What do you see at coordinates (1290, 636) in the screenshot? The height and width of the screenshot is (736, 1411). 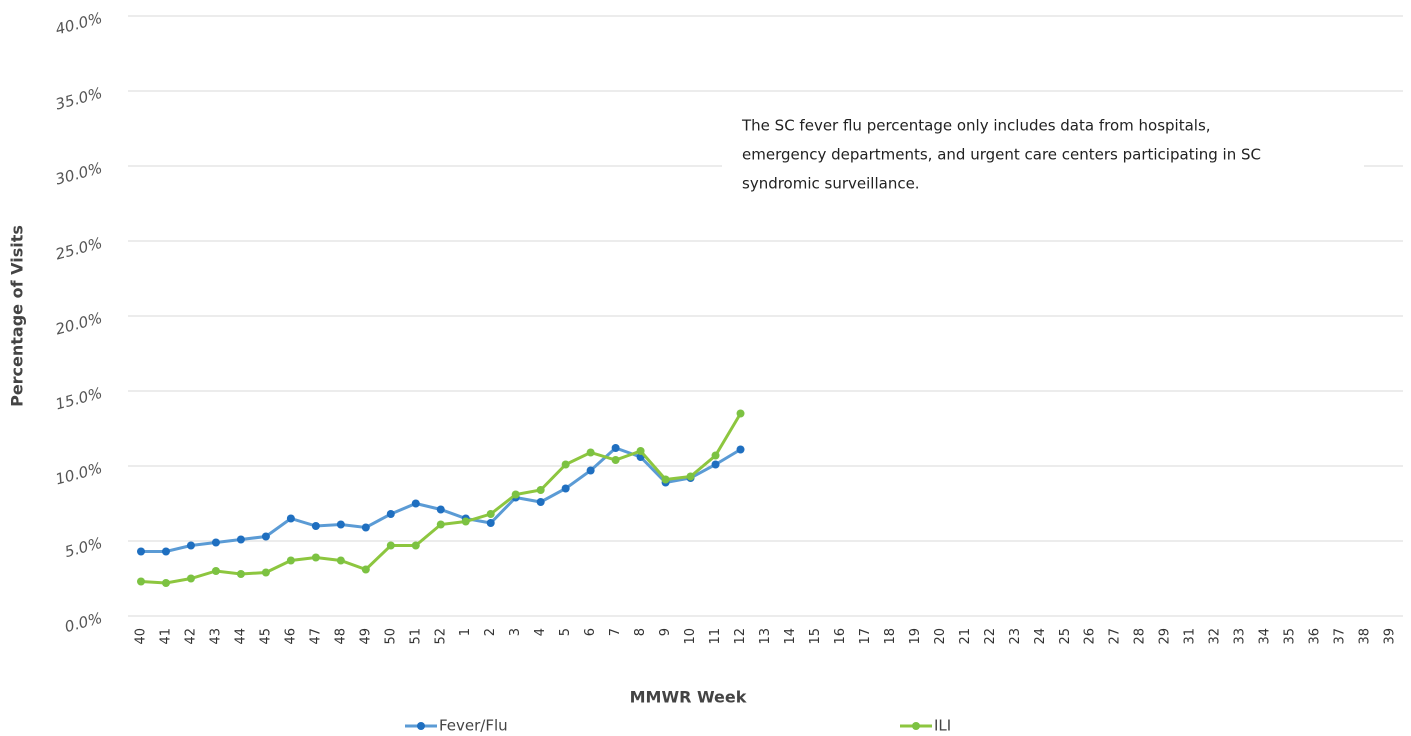 I see `x-tick-label: 35` at bounding box center [1290, 636].